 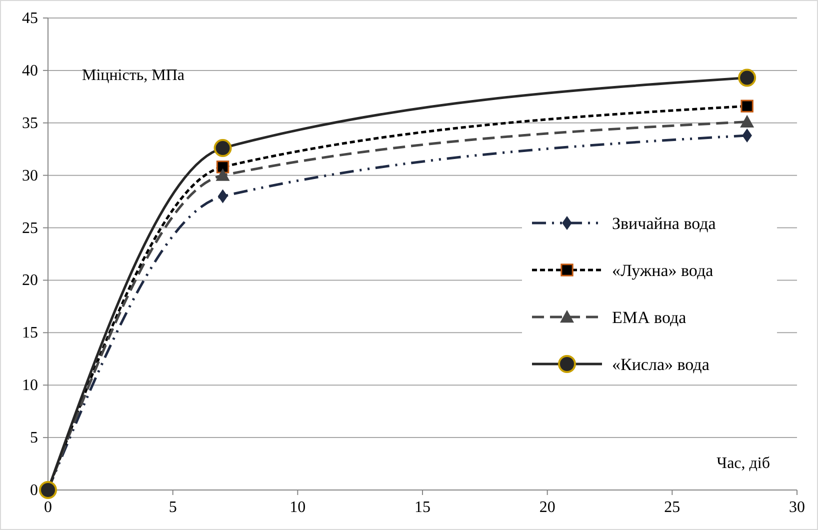 What do you see at coordinates (30, 123) in the screenshot?
I see `y-tick-label: 35` at bounding box center [30, 123].